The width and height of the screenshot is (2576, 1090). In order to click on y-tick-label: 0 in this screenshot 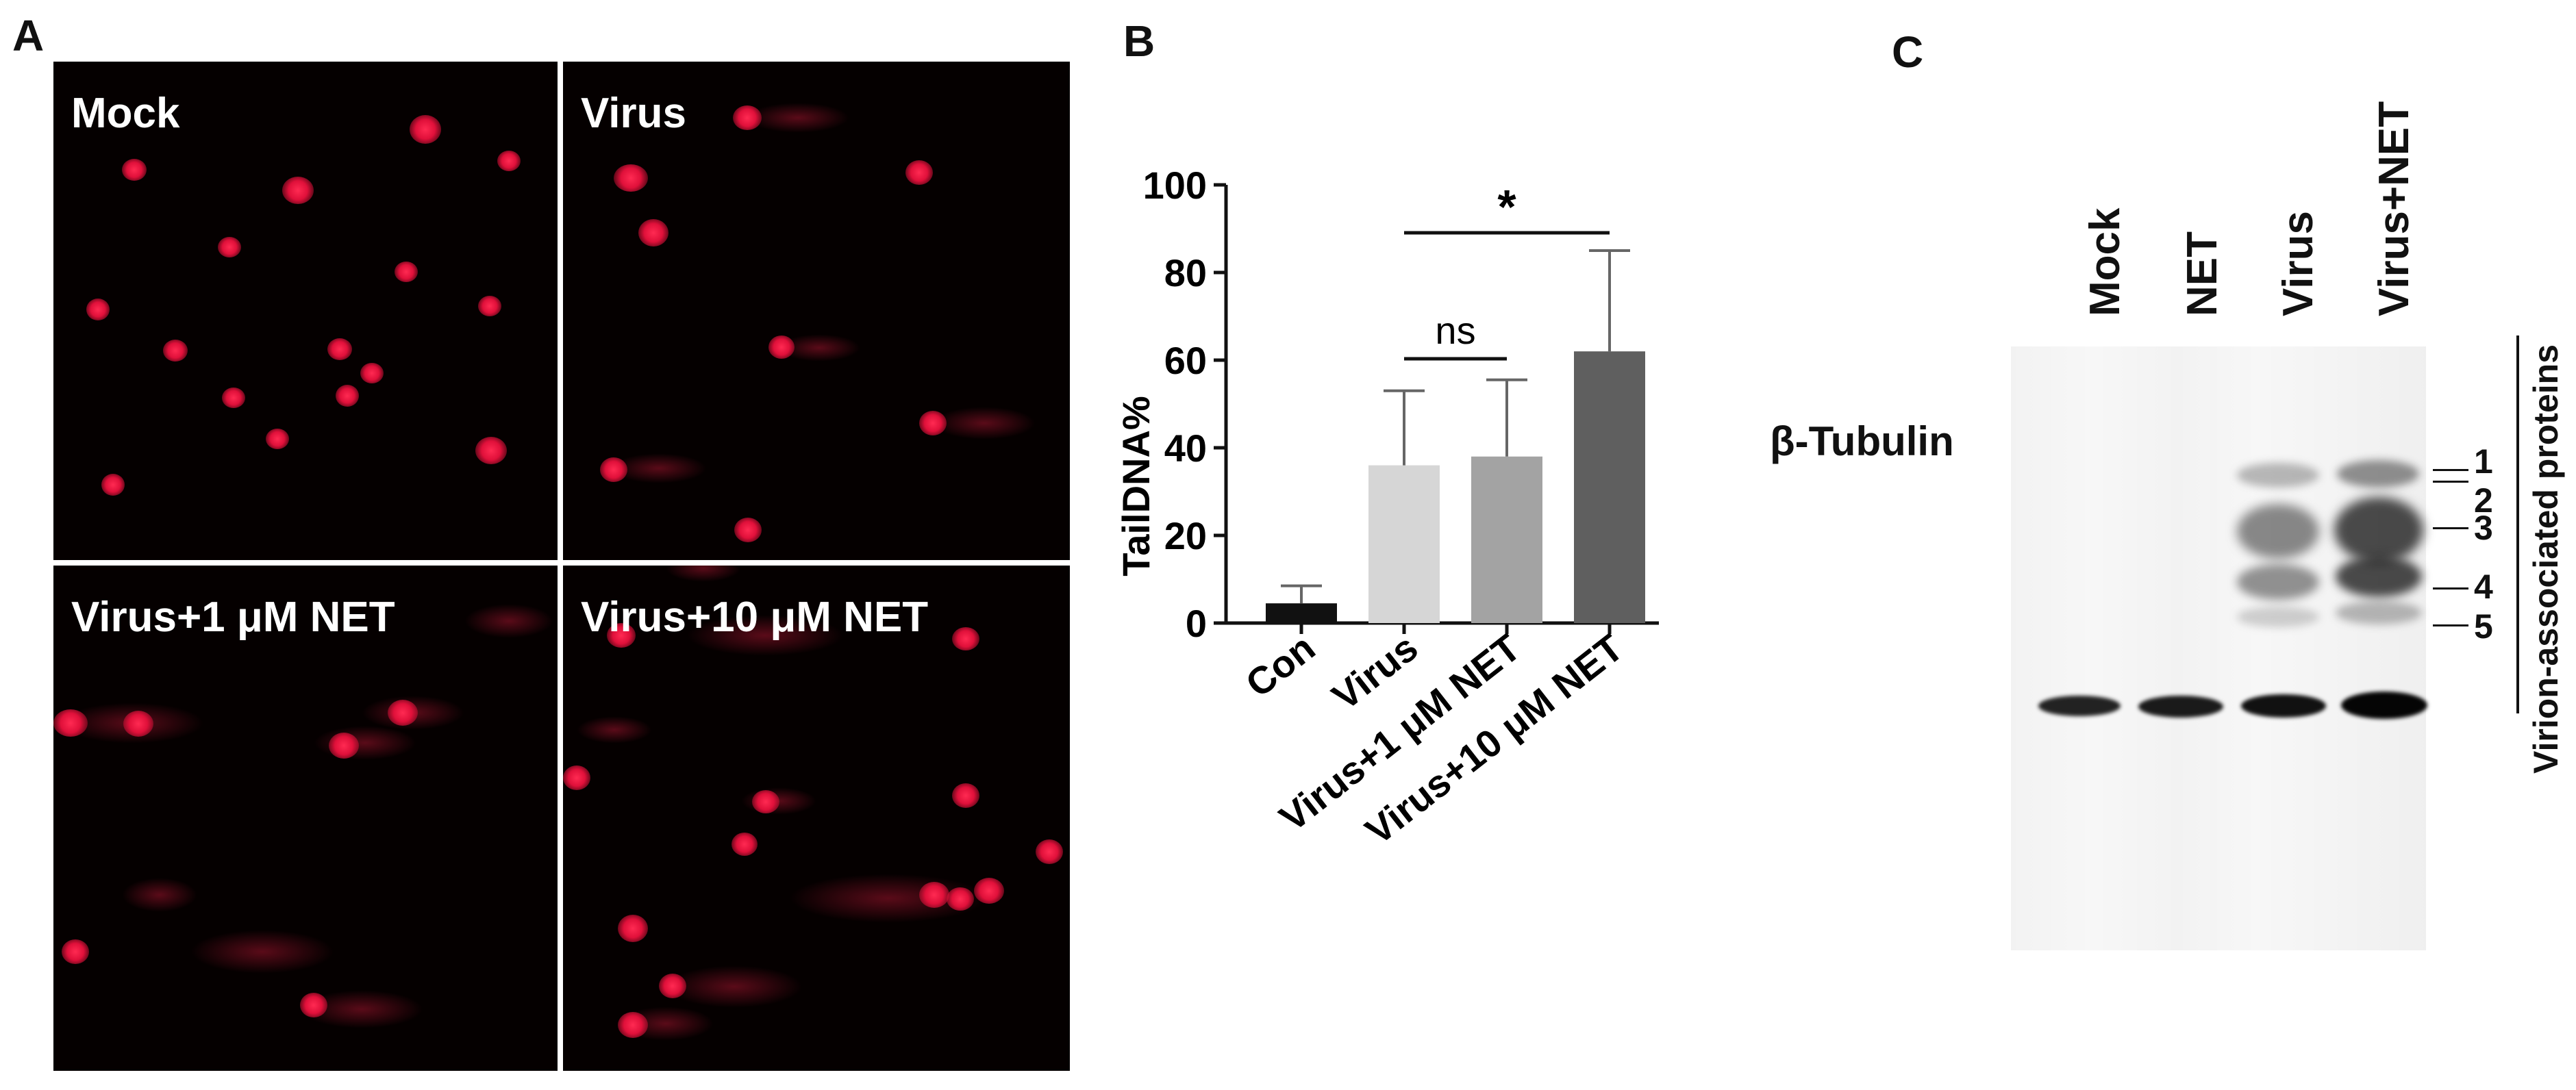, I will do `click(1196, 624)`.